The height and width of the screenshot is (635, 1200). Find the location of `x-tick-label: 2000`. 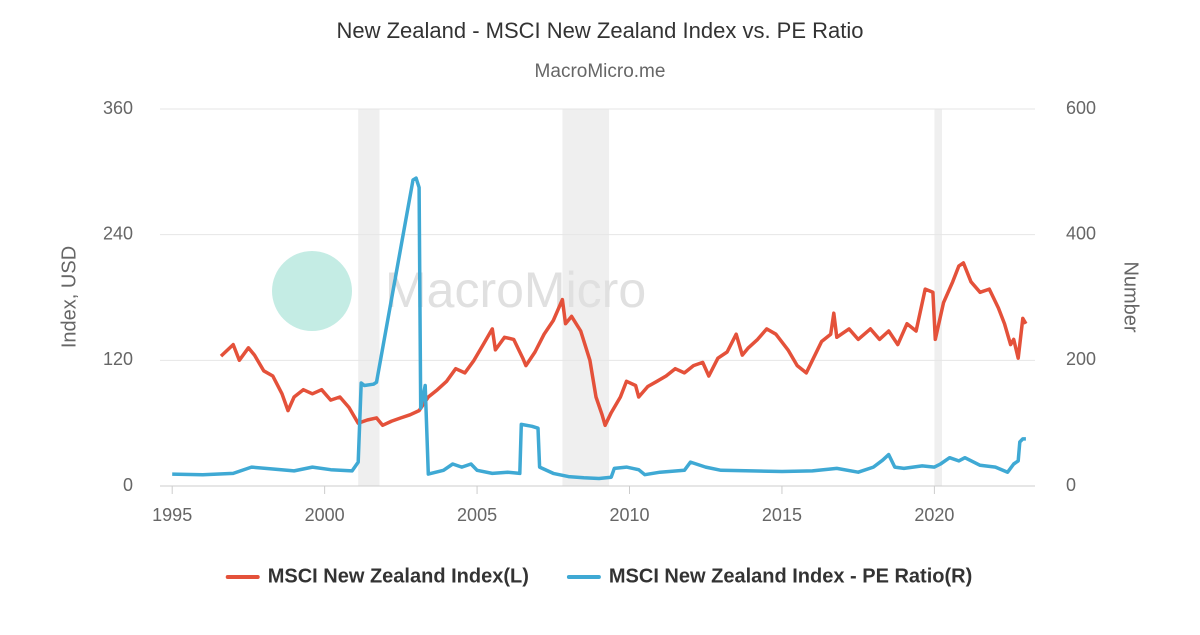

x-tick-label: 2000 is located at coordinates (325, 515).